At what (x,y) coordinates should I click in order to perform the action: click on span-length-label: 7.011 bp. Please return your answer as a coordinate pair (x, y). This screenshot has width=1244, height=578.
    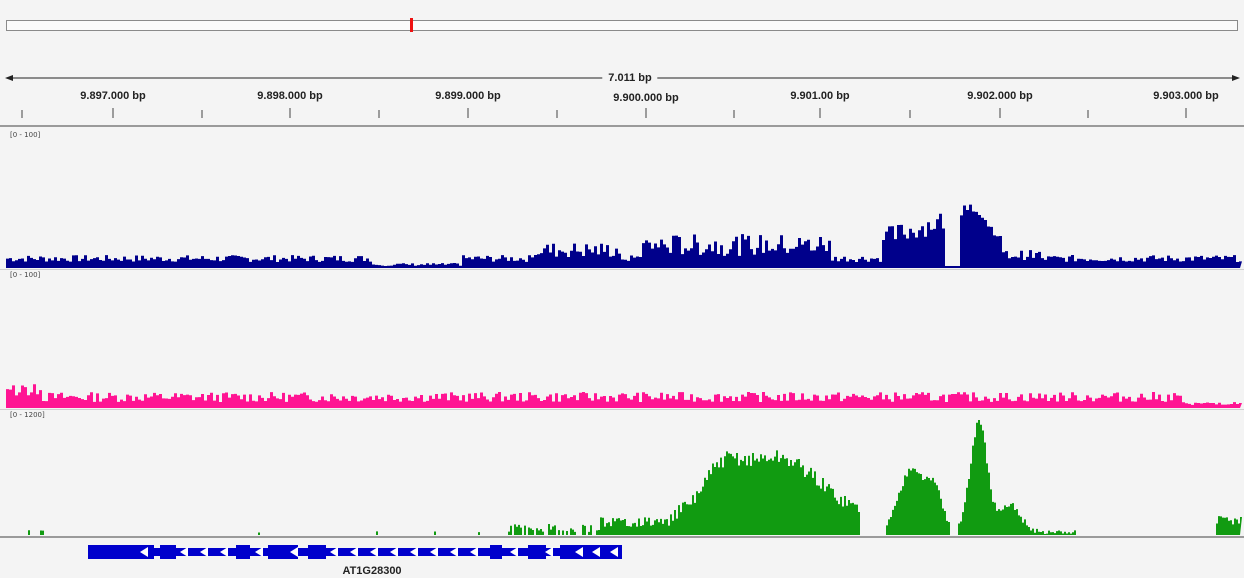
    Looking at the image, I should click on (630, 78).